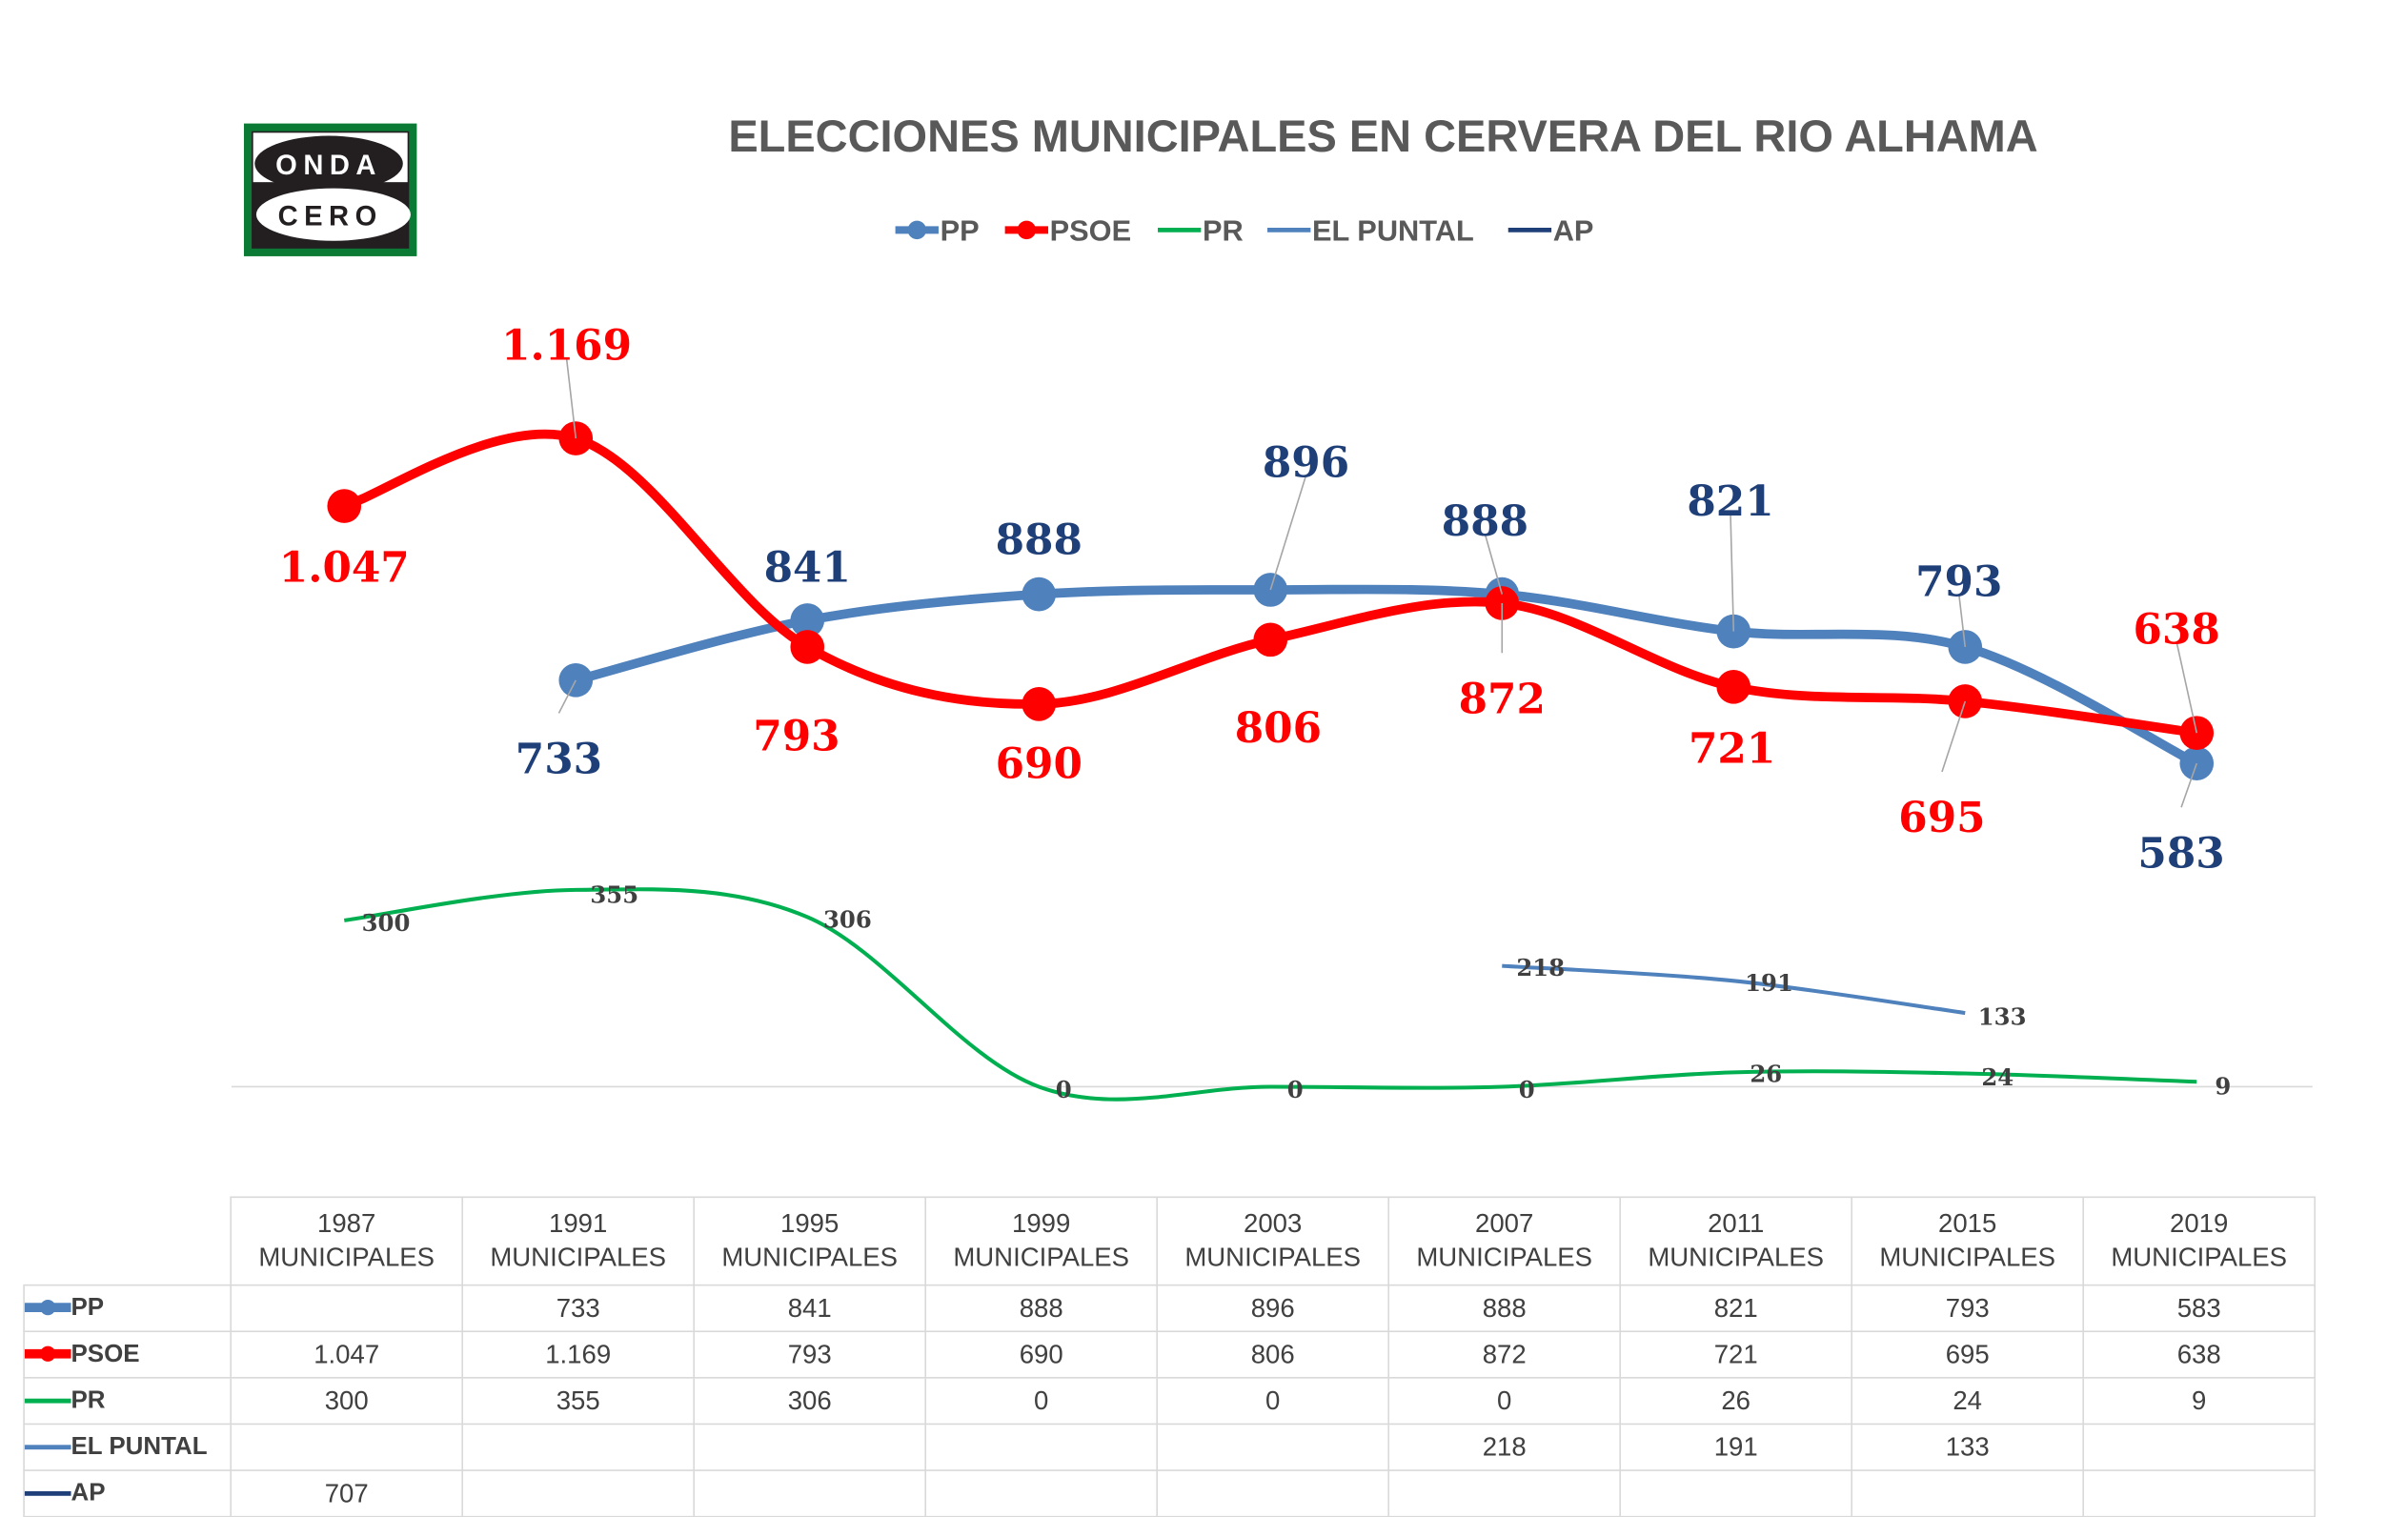 This screenshot has width=2408, height=1517. Describe the element at coordinates (106, 1354) in the screenshot. I see `series-name: PSOE` at that location.